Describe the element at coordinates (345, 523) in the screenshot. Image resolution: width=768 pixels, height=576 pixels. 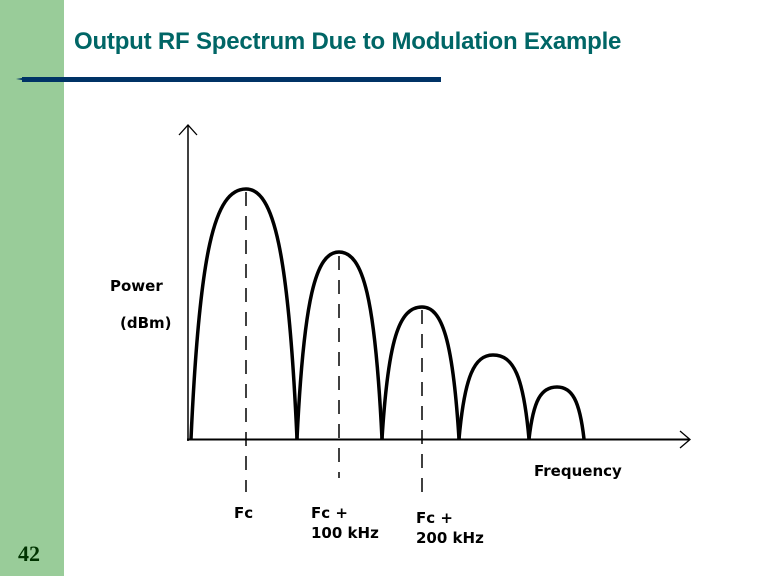
I see `marker-label-fc-100khz: Fc + 100 kHz` at that location.